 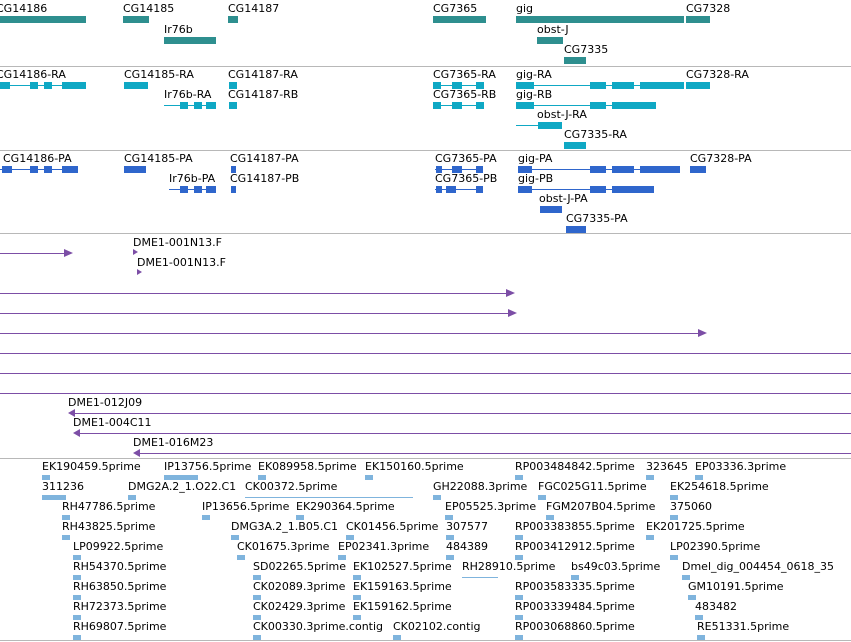 I want to click on clone-label: DME1-001N13.F, so click(x=181, y=262).